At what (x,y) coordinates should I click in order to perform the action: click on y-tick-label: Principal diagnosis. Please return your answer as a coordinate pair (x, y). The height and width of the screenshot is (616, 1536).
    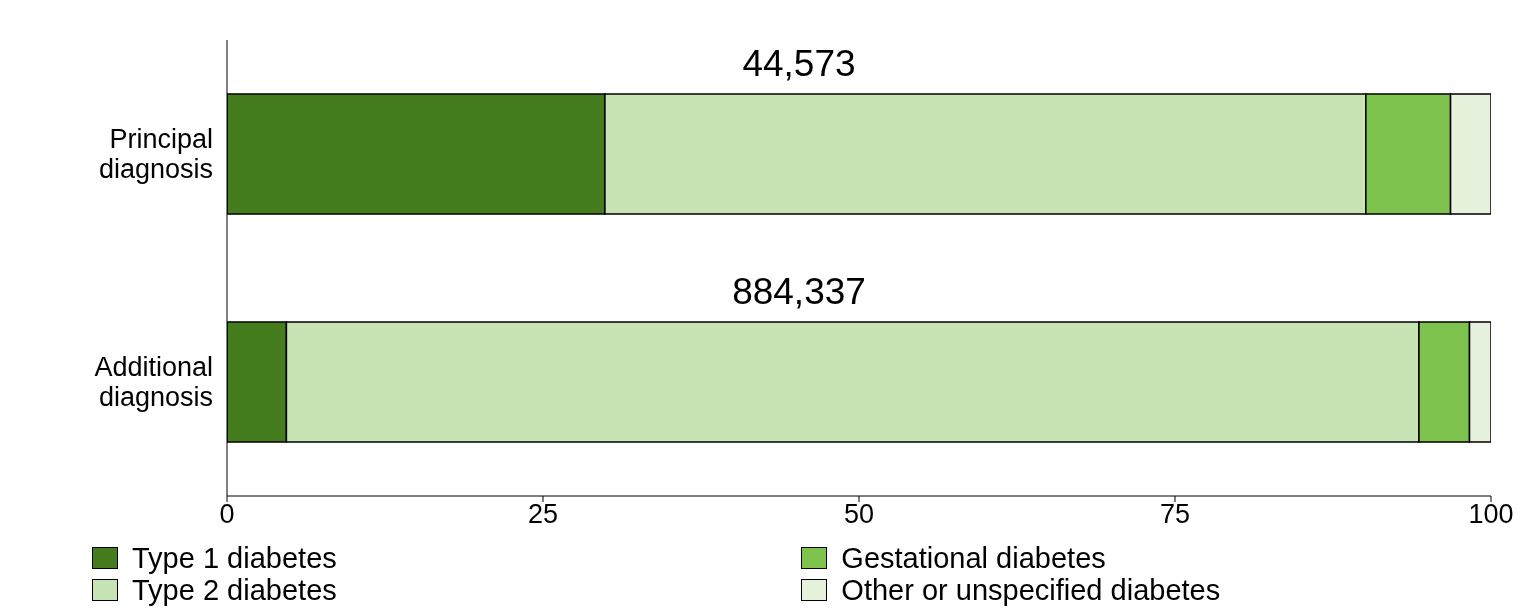
    Looking at the image, I should click on (155, 154).